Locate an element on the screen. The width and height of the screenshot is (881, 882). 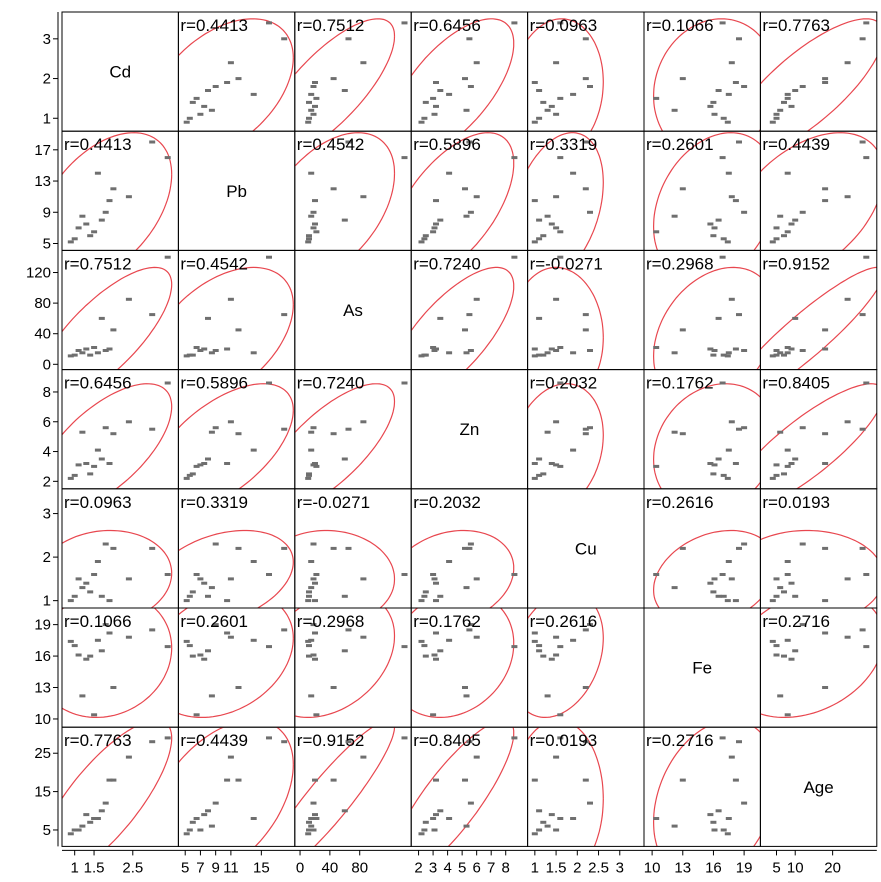
panel-Zn-vs-Zn: Zn is located at coordinates (469, 429).